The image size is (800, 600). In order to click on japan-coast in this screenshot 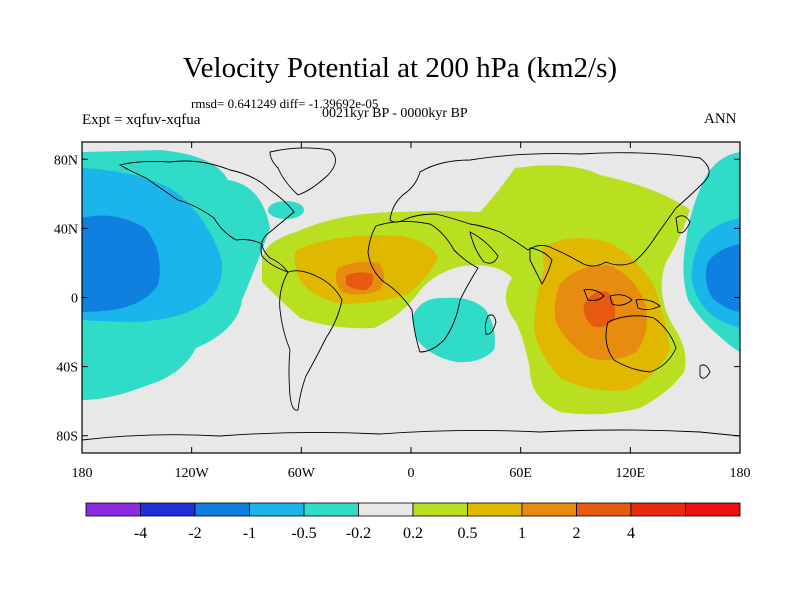, I will do `click(683, 224)`.